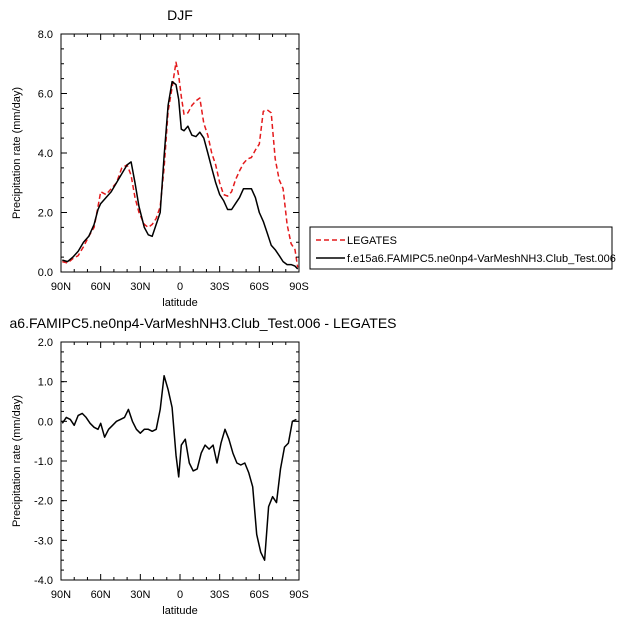 The width and height of the screenshot is (627, 628). What do you see at coordinates (140, 287) in the screenshot?
I see `top-xtick-label: 30N` at bounding box center [140, 287].